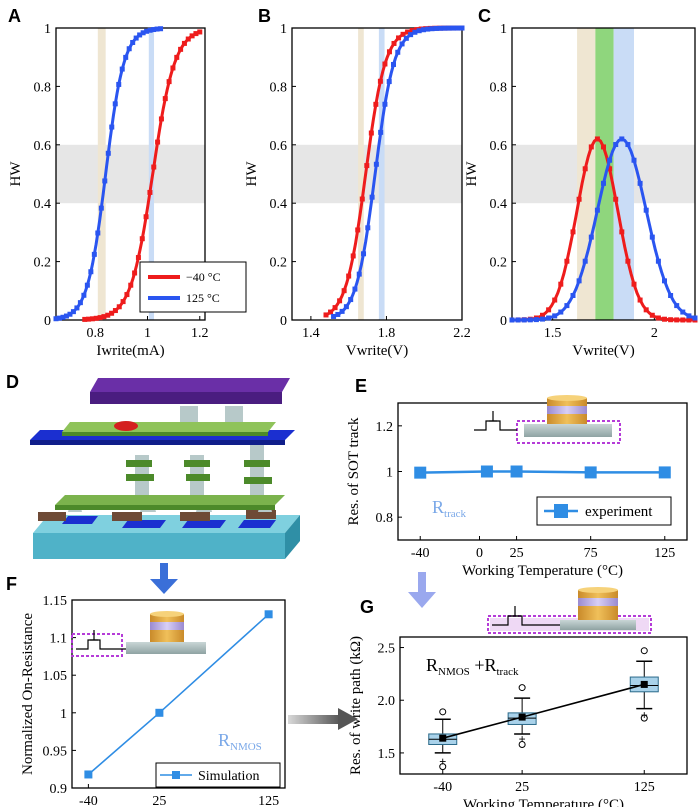 This screenshot has height=807, width=698. I want to click on chart-f-series-0-point, so click(159, 712).